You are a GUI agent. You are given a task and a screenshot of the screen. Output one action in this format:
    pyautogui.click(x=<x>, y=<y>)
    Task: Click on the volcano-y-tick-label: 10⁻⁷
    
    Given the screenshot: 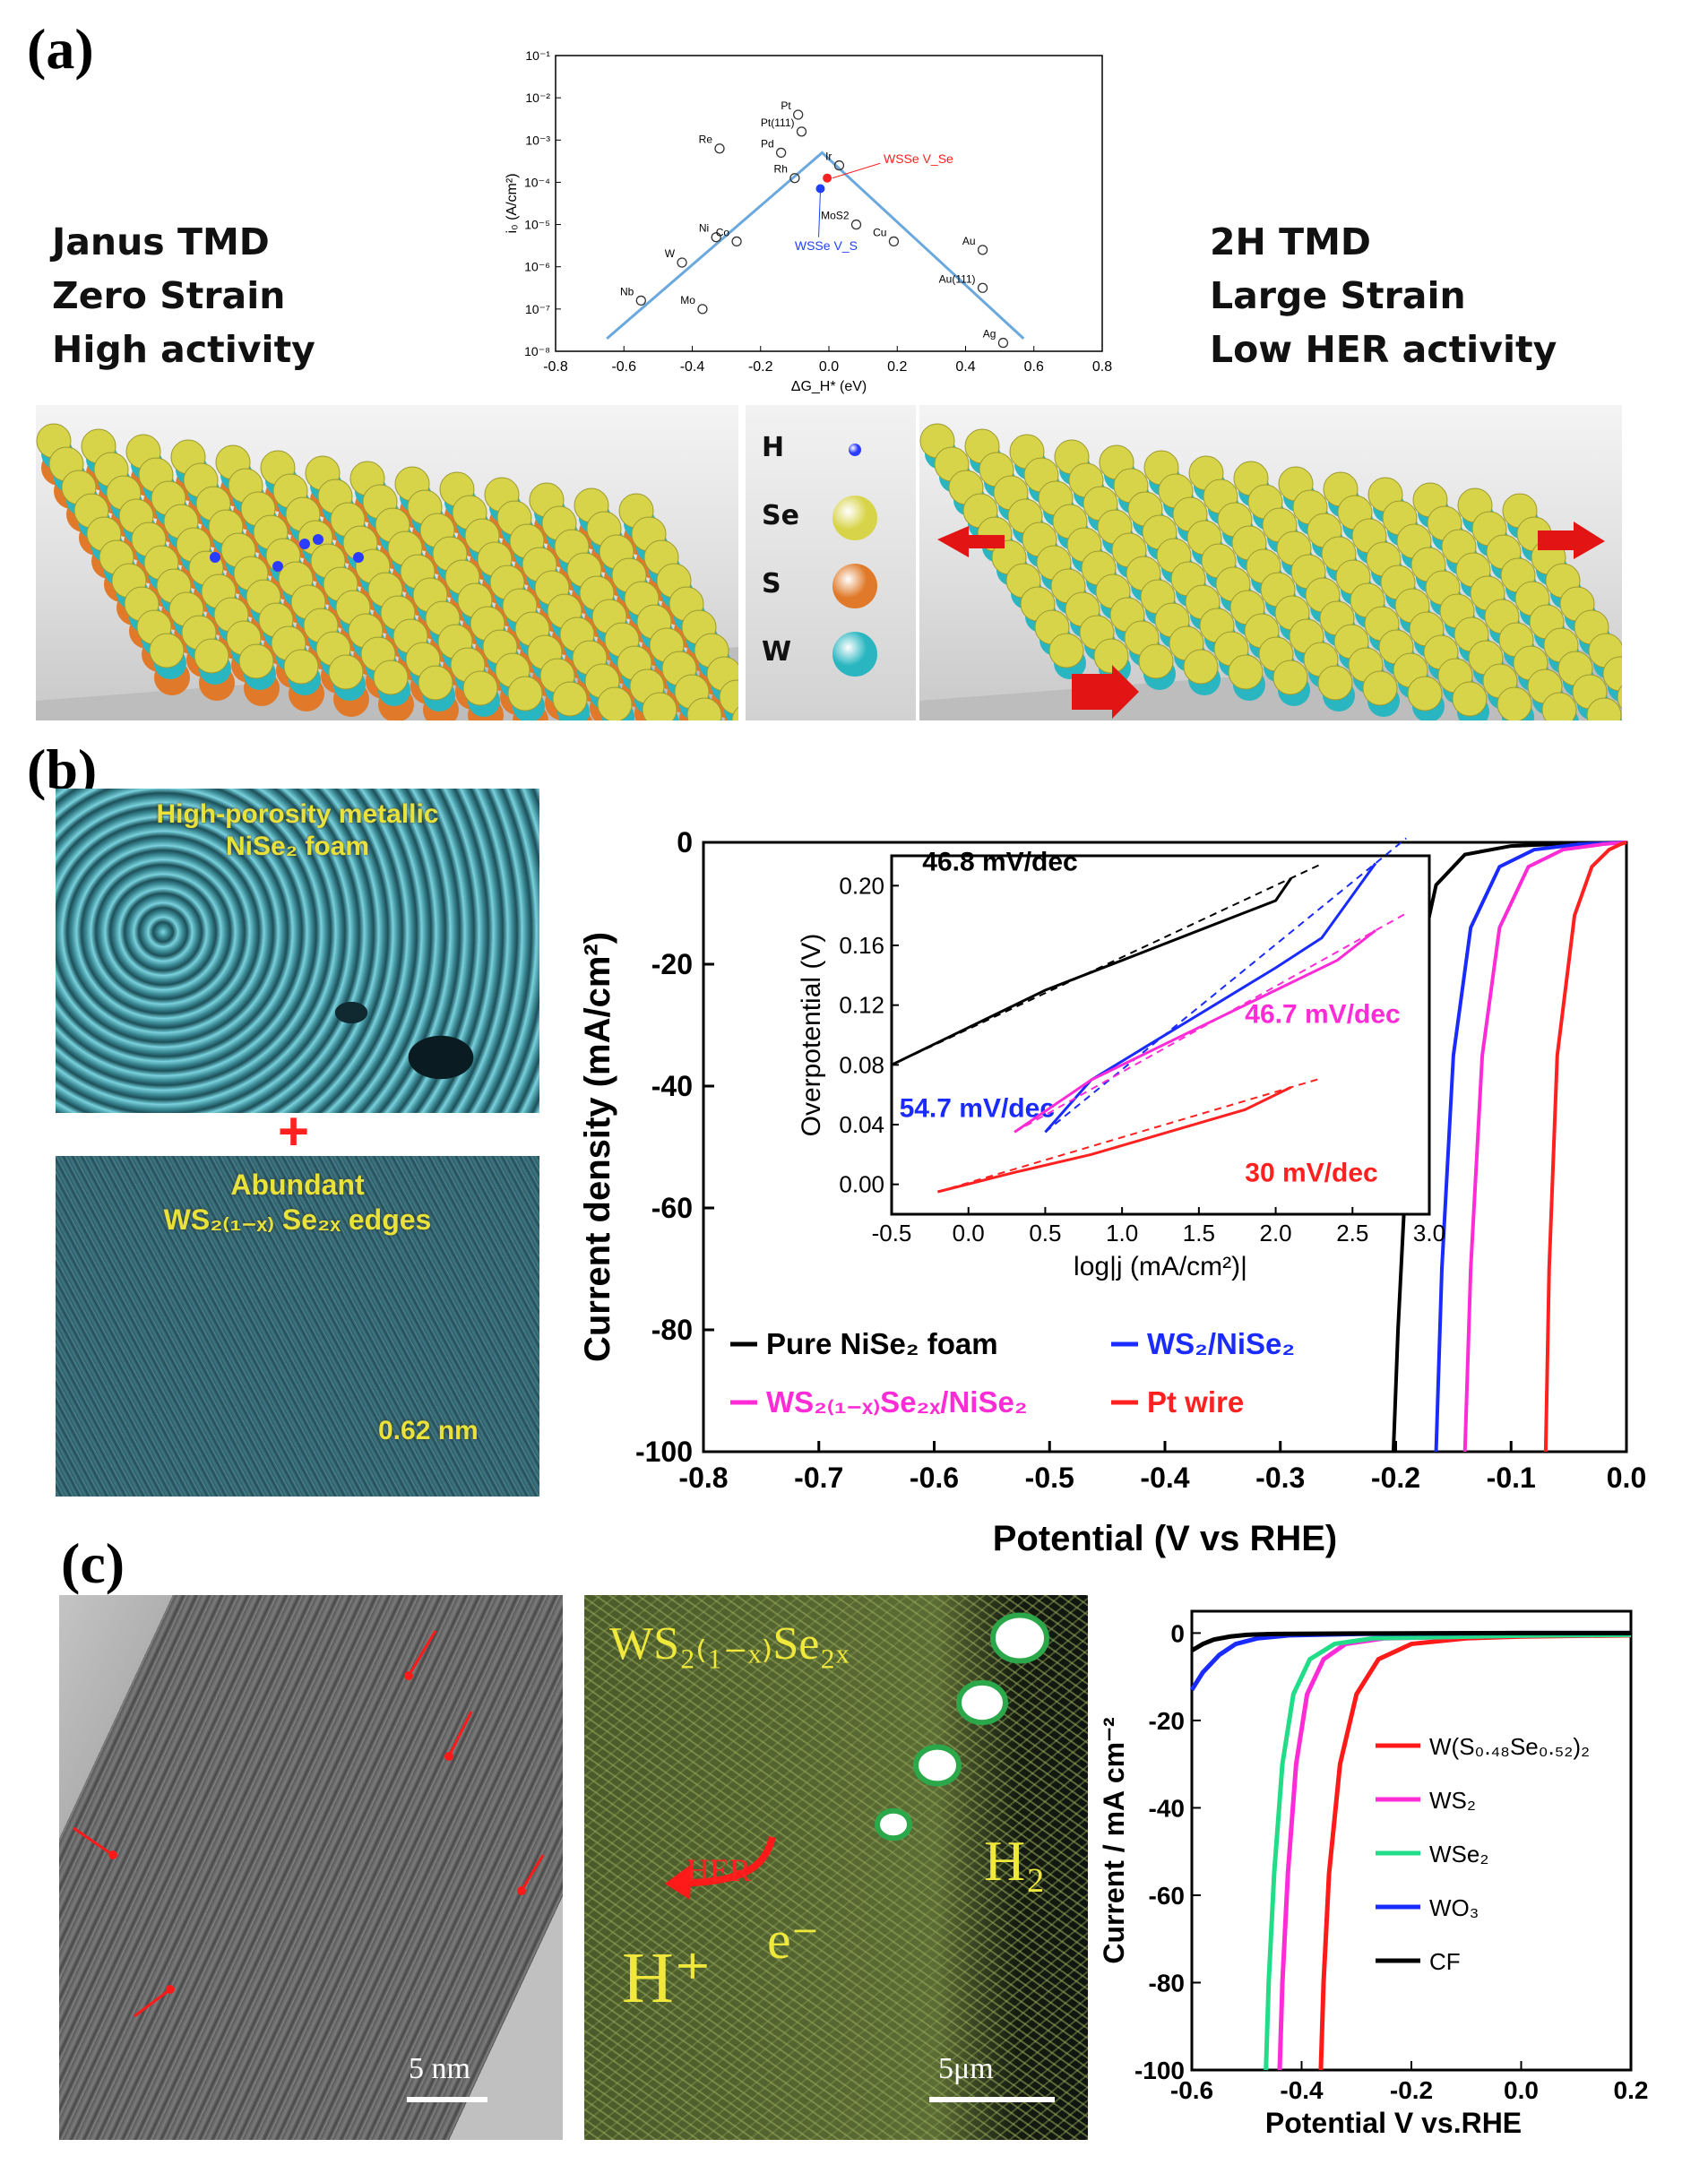 What is the action you would take?
    pyautogui.click(x=537, y=309)
    